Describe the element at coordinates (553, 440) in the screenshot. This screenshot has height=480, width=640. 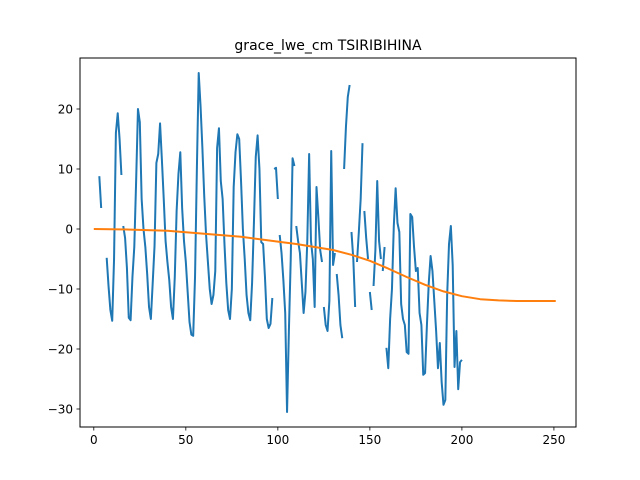
I see `x-tick-label: 250` at that location.